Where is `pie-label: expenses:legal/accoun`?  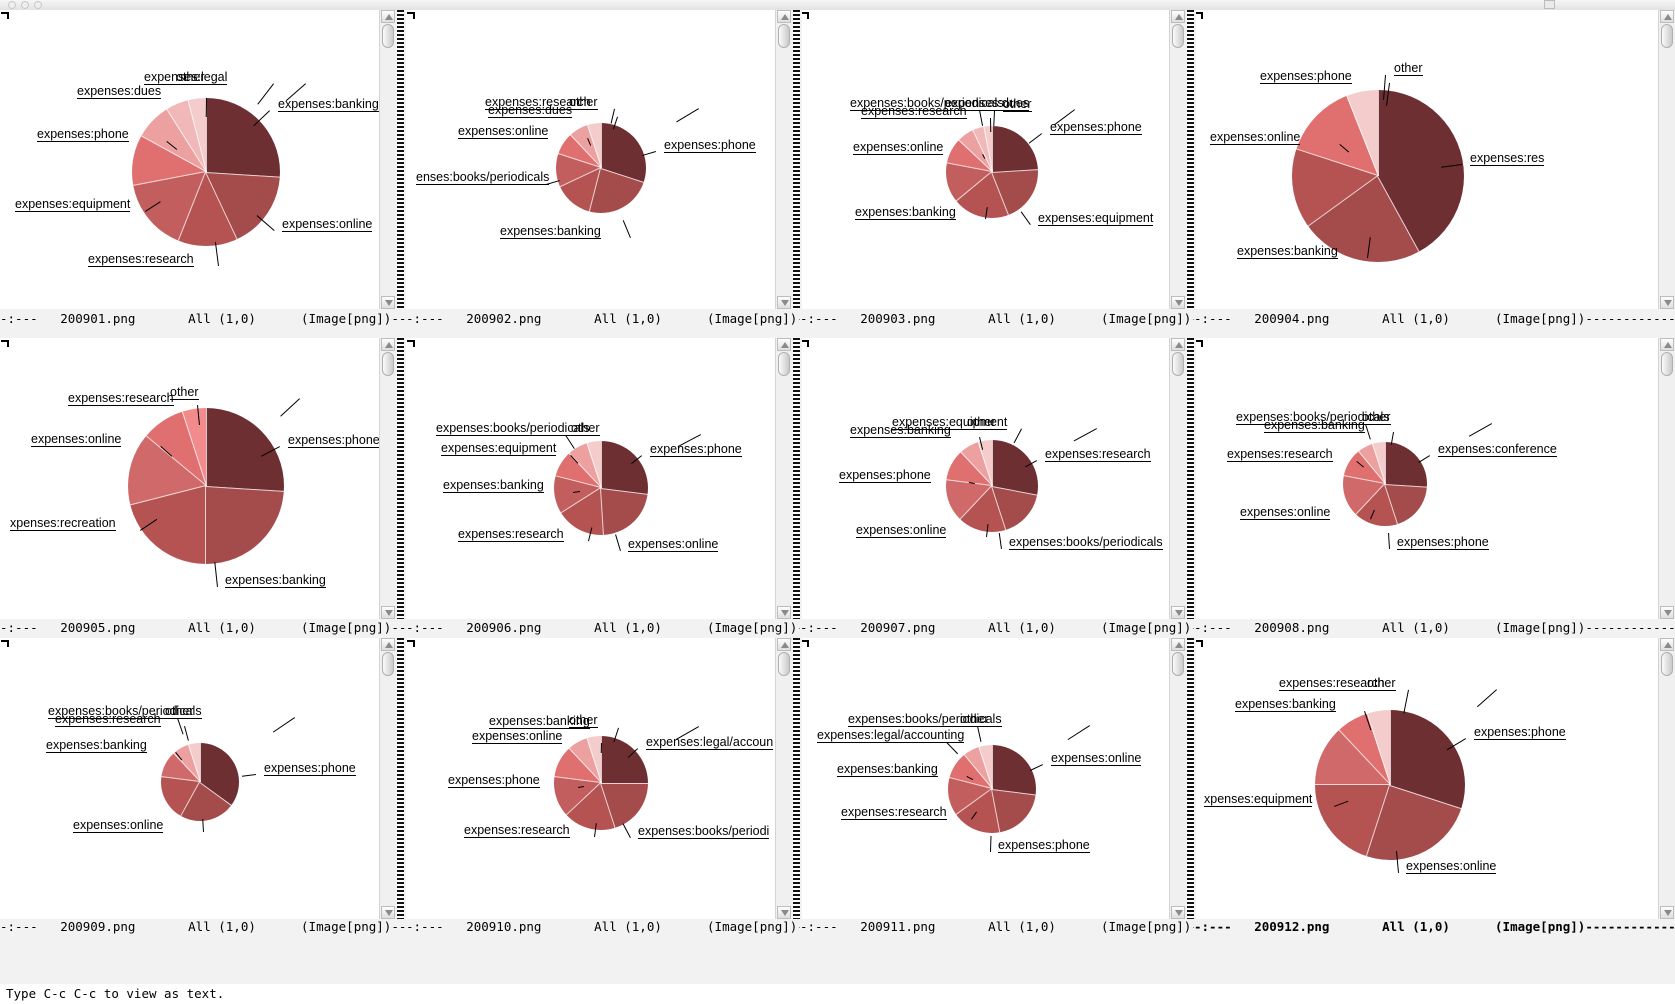
pie-label: expenses:legal/accoun is located at coordinates (710, 742).